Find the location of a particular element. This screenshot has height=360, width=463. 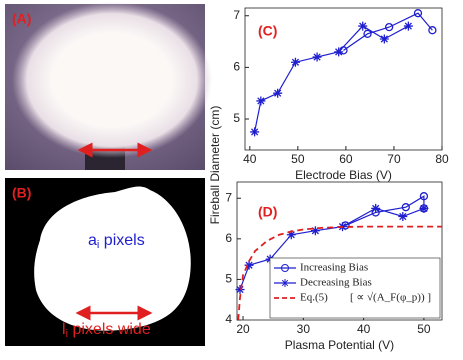

panel-label: (D) is located at coordinates (267, 212).